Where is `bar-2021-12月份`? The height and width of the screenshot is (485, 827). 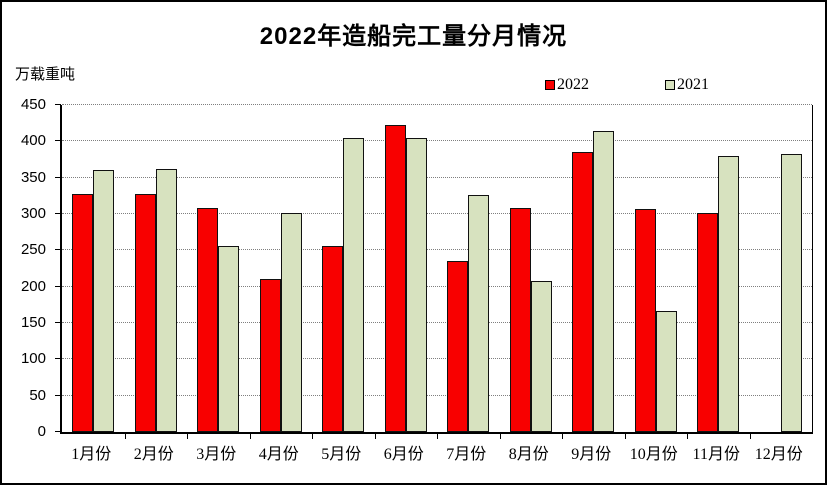 bar-2021-12月份 is located at coordinates (791, 293).